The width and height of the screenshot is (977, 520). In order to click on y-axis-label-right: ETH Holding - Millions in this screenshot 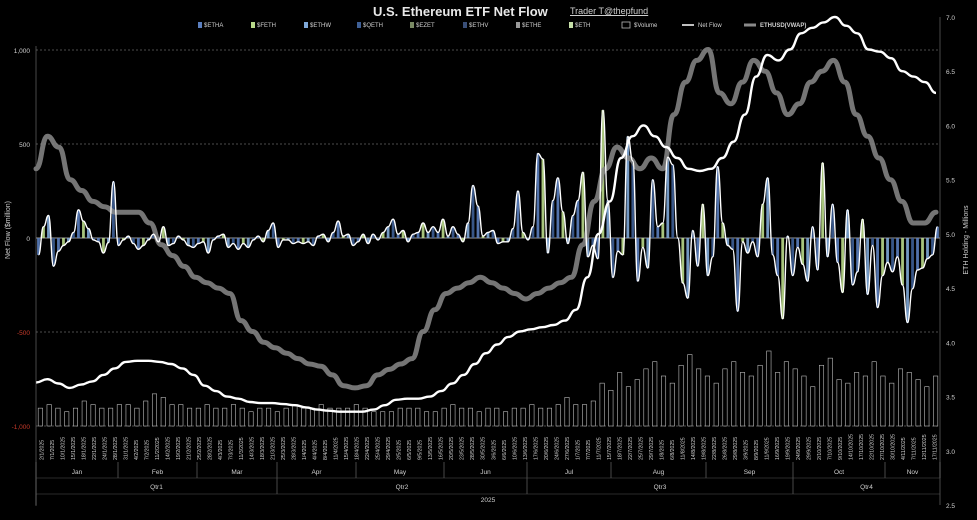, I will do `click(966, 240)`.